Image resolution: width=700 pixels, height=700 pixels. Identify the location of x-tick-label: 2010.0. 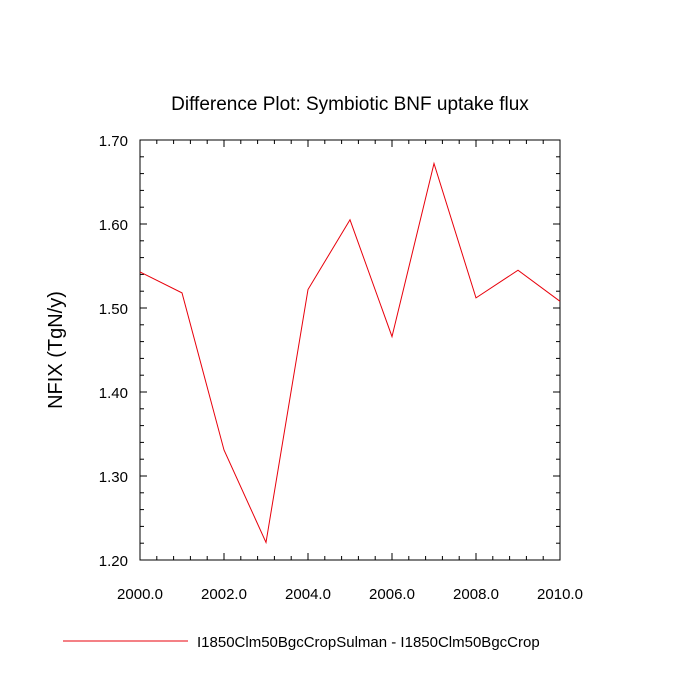
(560, 594).